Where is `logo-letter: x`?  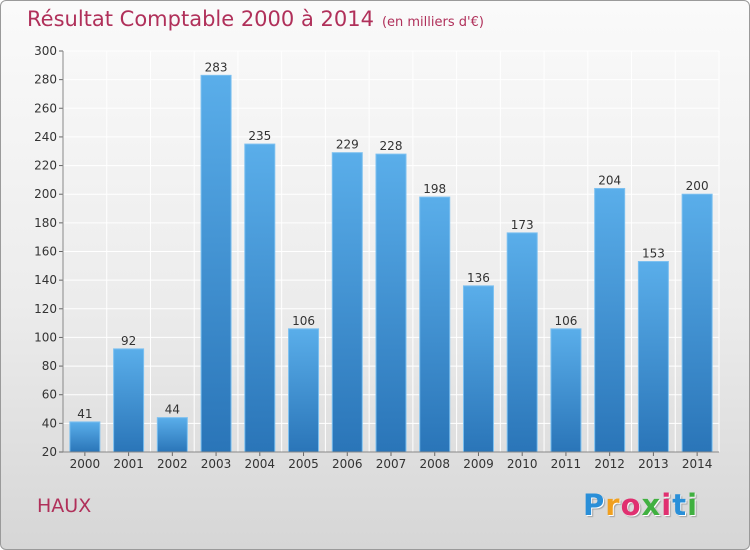 logo-letter: x is located at coordinates (651, 505).